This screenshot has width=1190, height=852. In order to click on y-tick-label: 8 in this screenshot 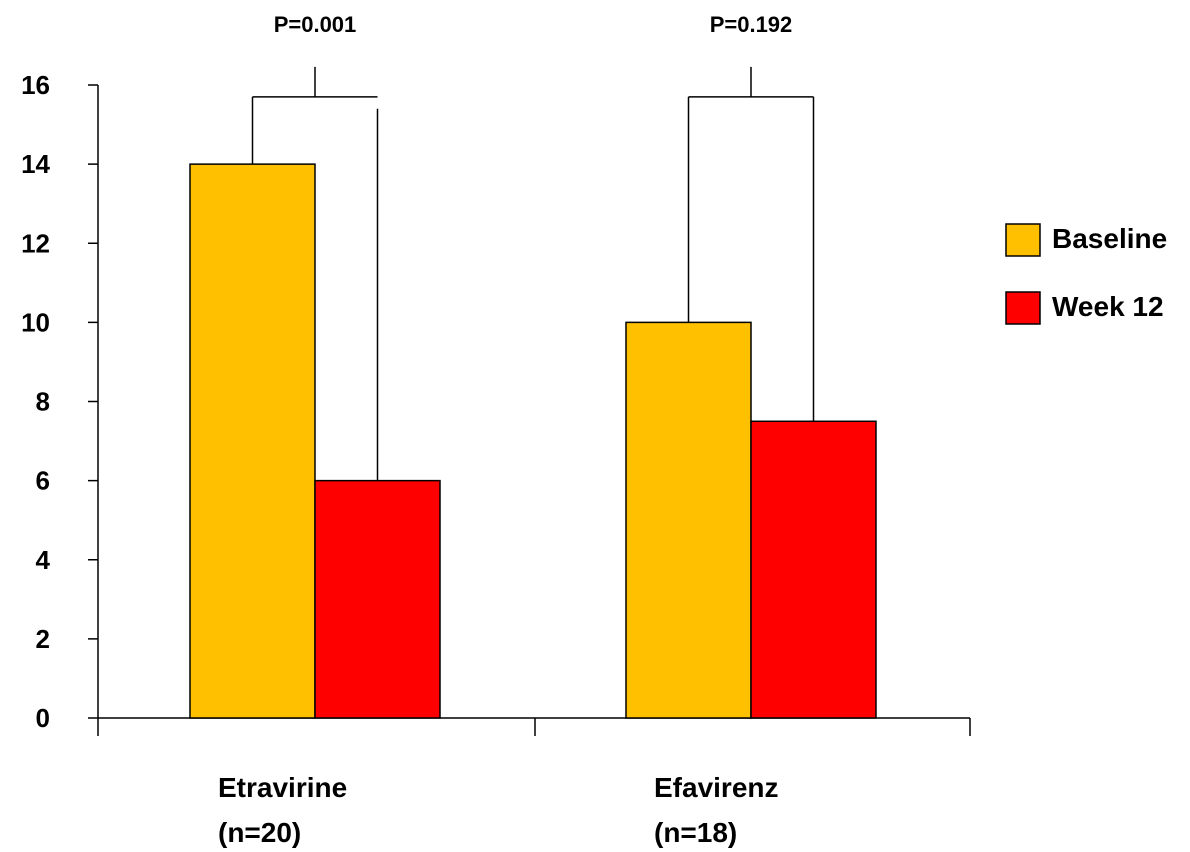, I will do `click(43, 402)`.